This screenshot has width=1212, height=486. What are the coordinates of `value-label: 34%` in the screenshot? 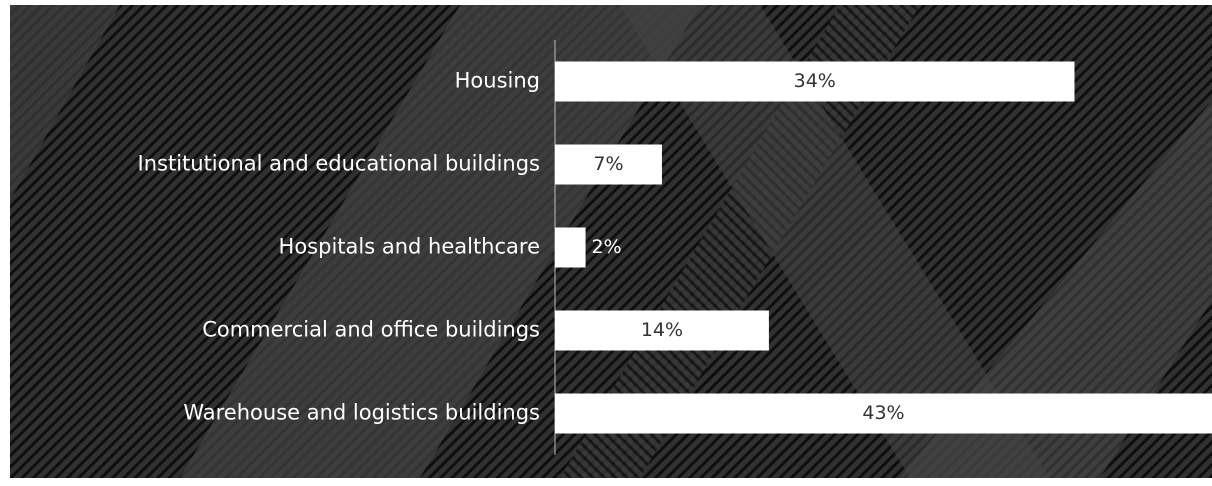 It's located at (815, 81).